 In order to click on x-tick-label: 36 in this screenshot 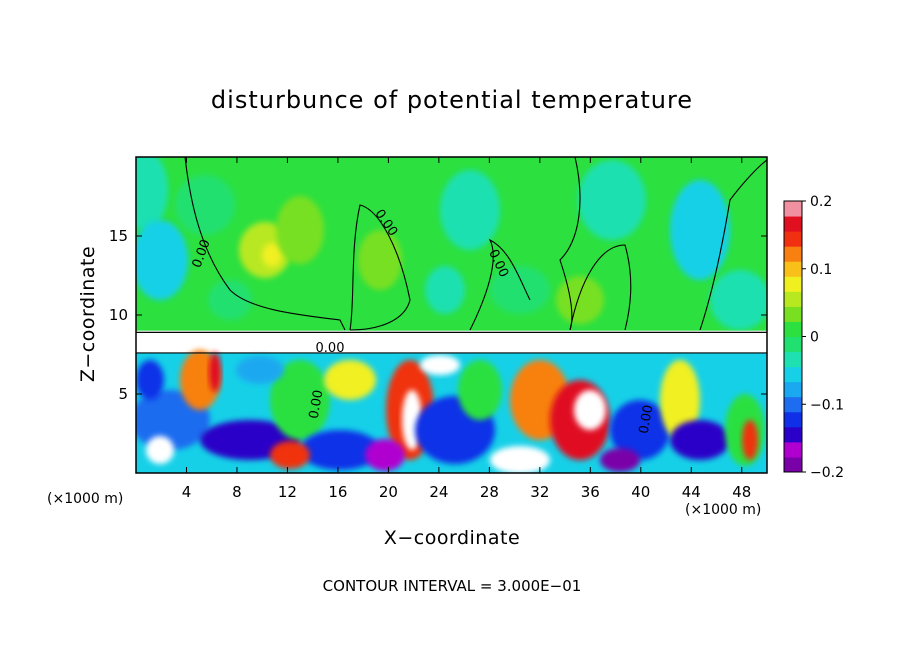, I will do `click(590, 492)`.